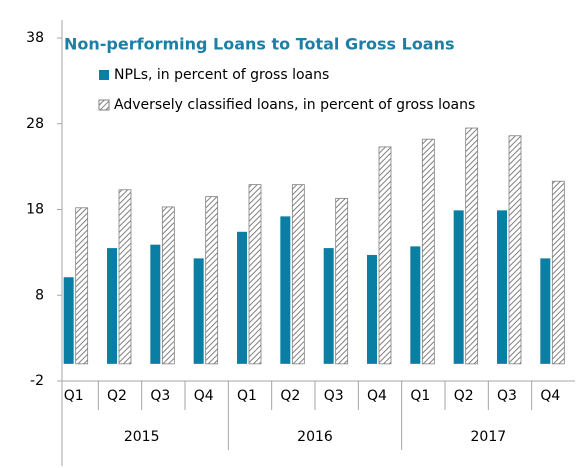 The height and width of the screenshot is (468, 576). Describe the element at coordinates (35, 210) in the screenshot. I see `y-tick-label: 18` at that location.